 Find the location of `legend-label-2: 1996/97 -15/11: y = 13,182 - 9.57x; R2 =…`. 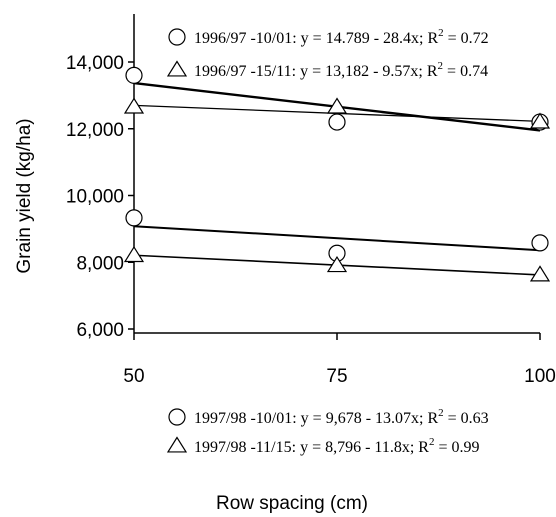

legend-label-2: 1996/97 -15/11: y = 13,182 - 9.57x; R2 =… is located at coordinates (341, 70).